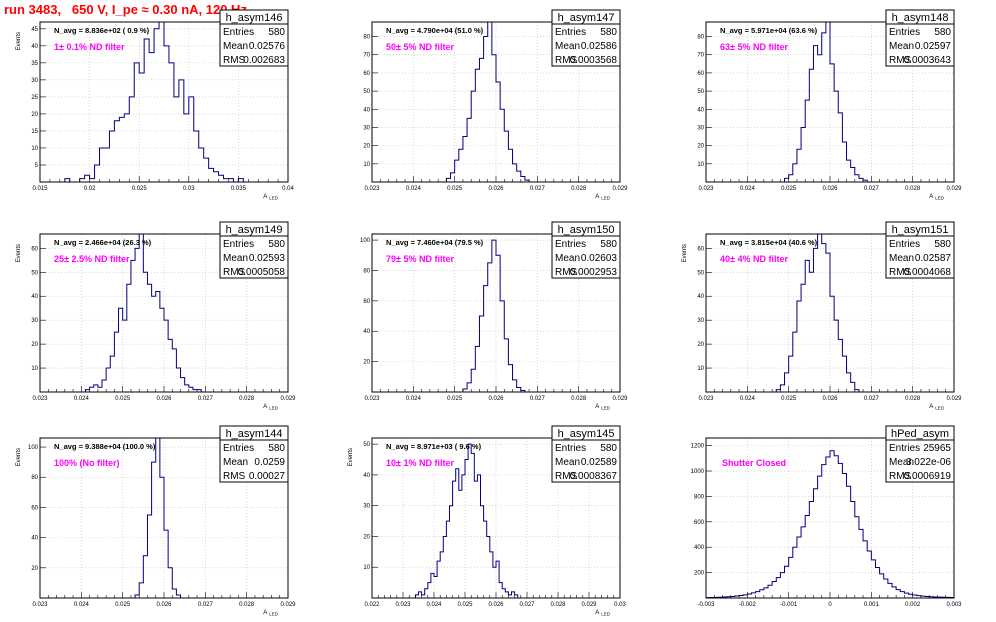 This screenshot has height=622, width=996. Describe the element at coordinates (586, 434) in the screenshot. I see `stats-histogram-name: h_asym145` at that location.